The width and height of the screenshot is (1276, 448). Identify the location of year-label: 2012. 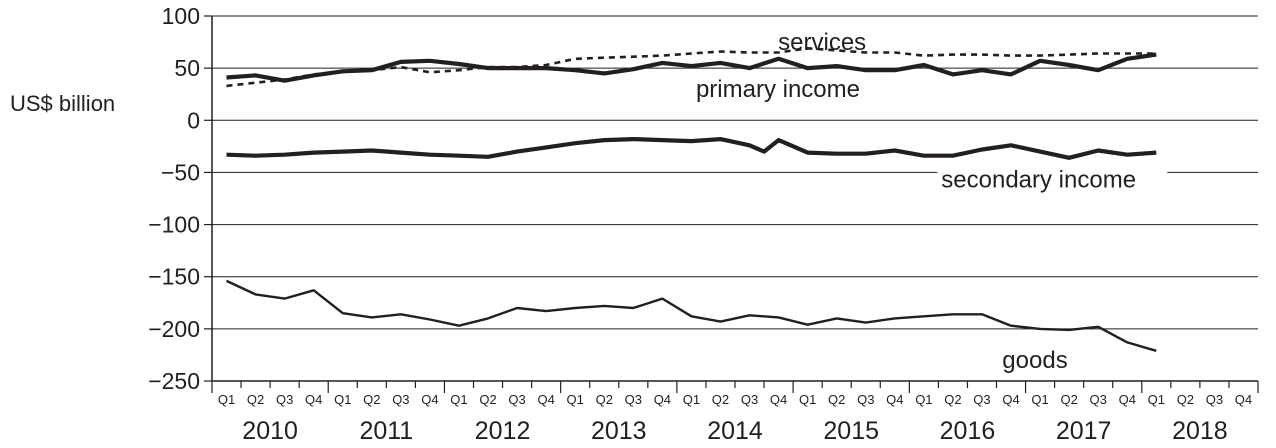
(503, 431).